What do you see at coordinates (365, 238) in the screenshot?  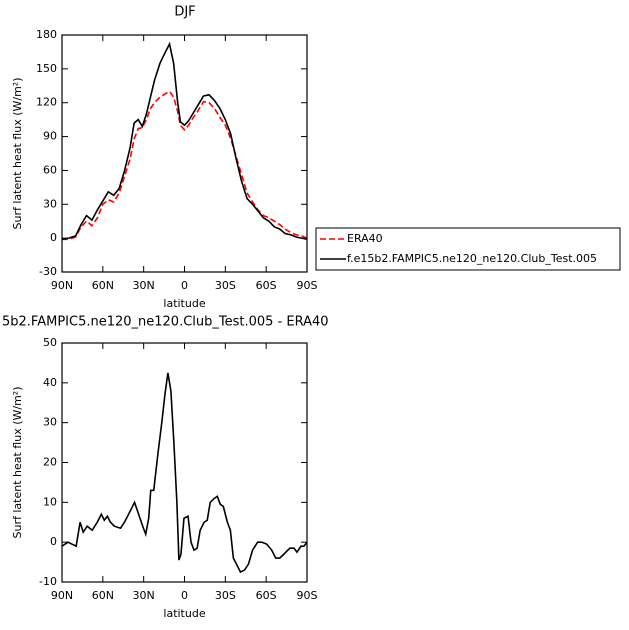 I see `legend-label: ERA40` at bounding box center [365, 238].